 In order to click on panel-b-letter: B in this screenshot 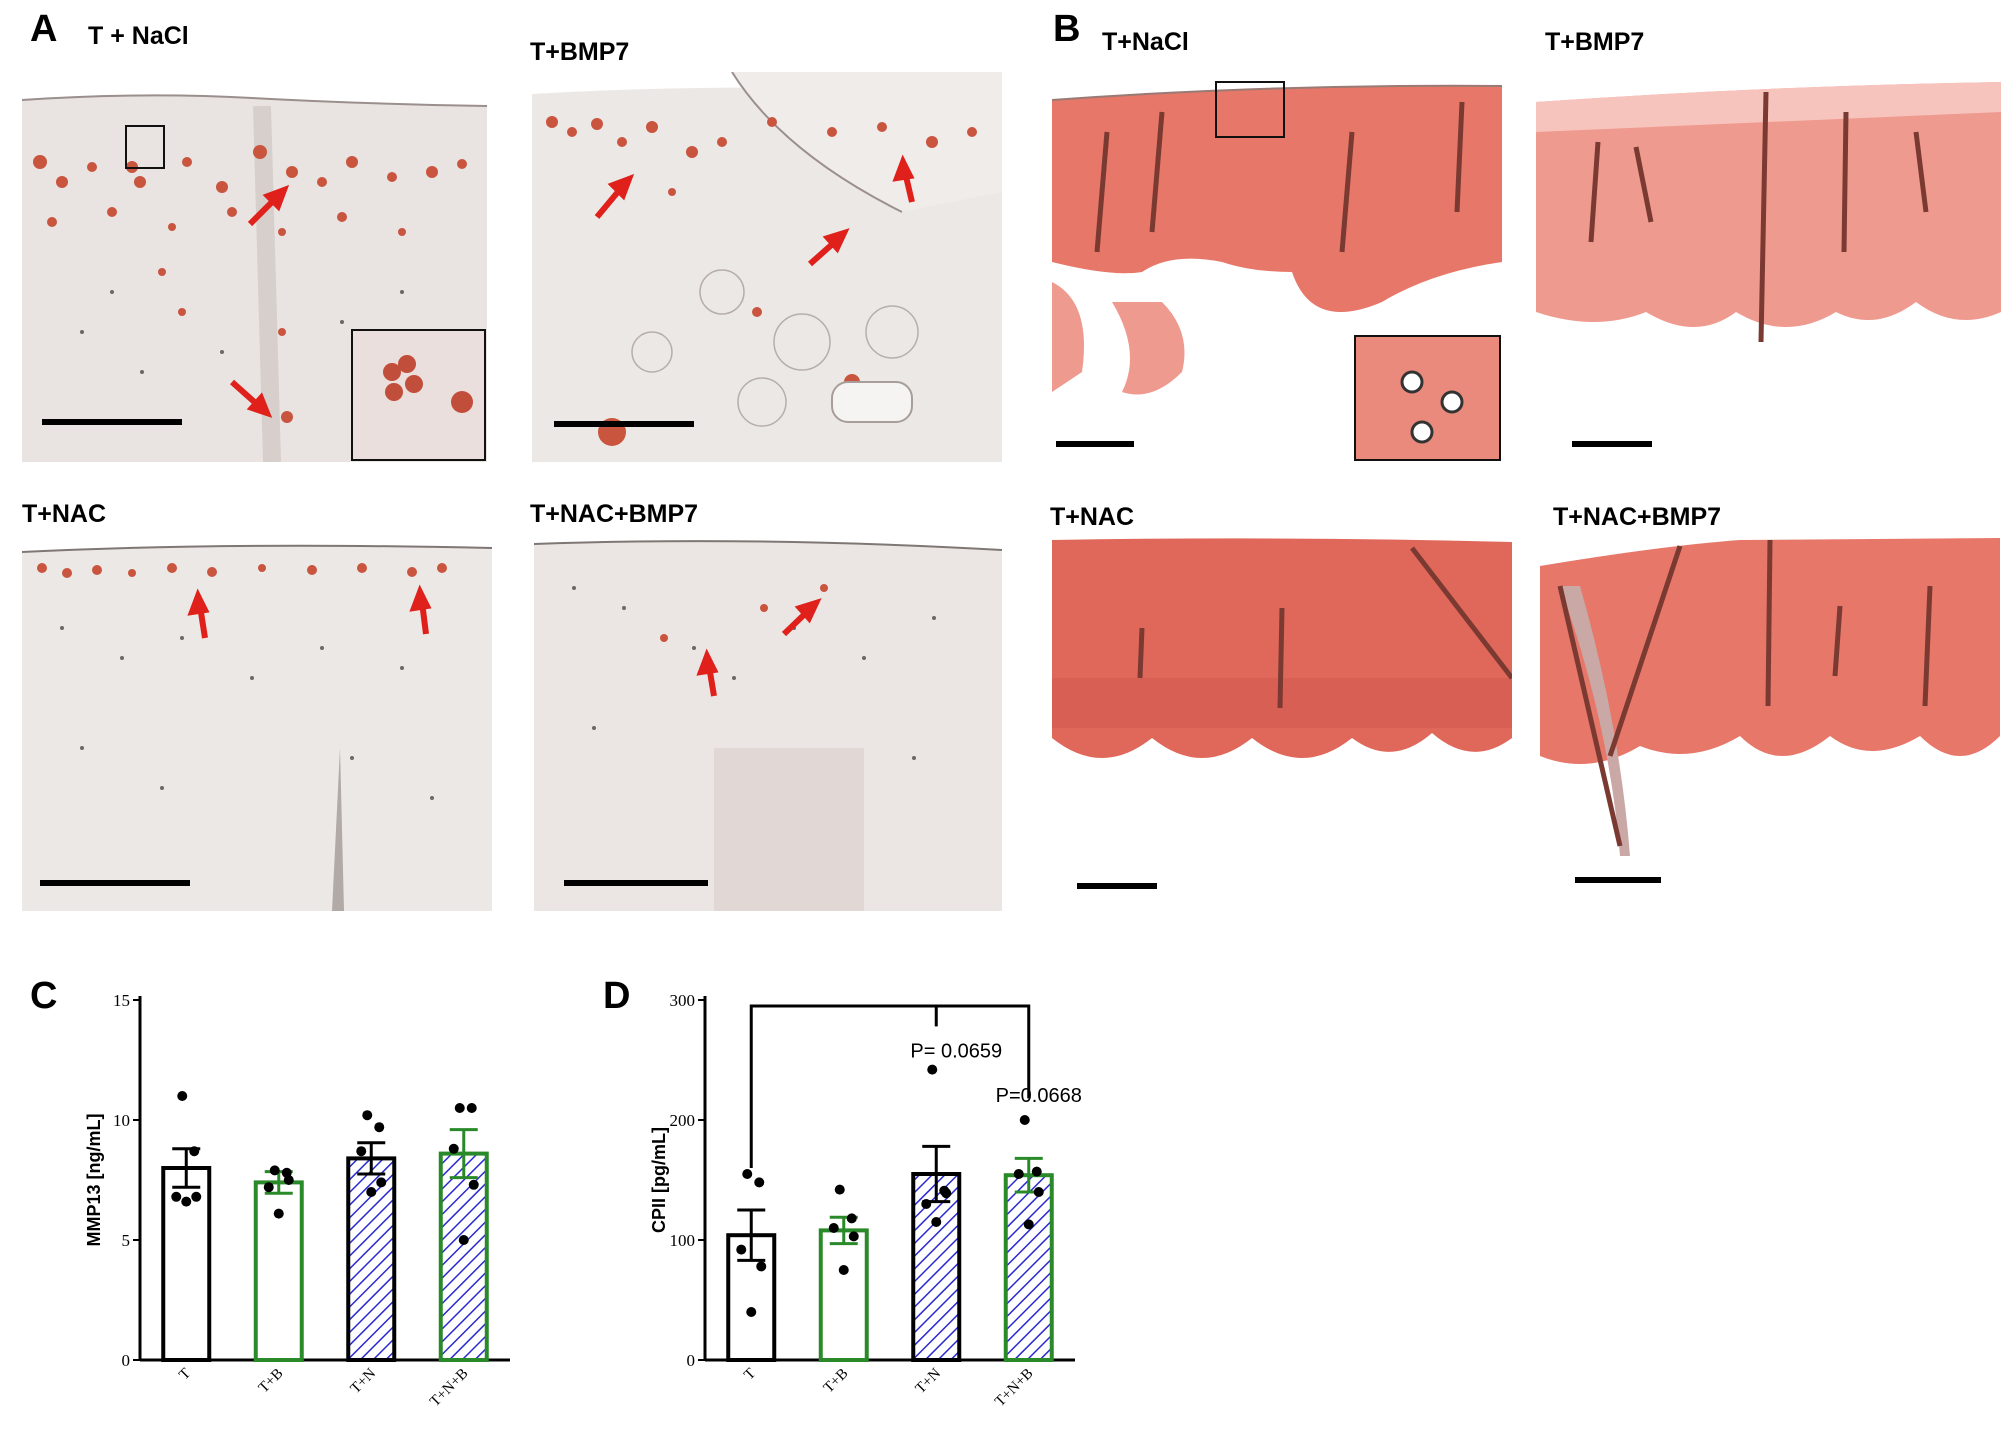, I will do `click(1067, 29)`.